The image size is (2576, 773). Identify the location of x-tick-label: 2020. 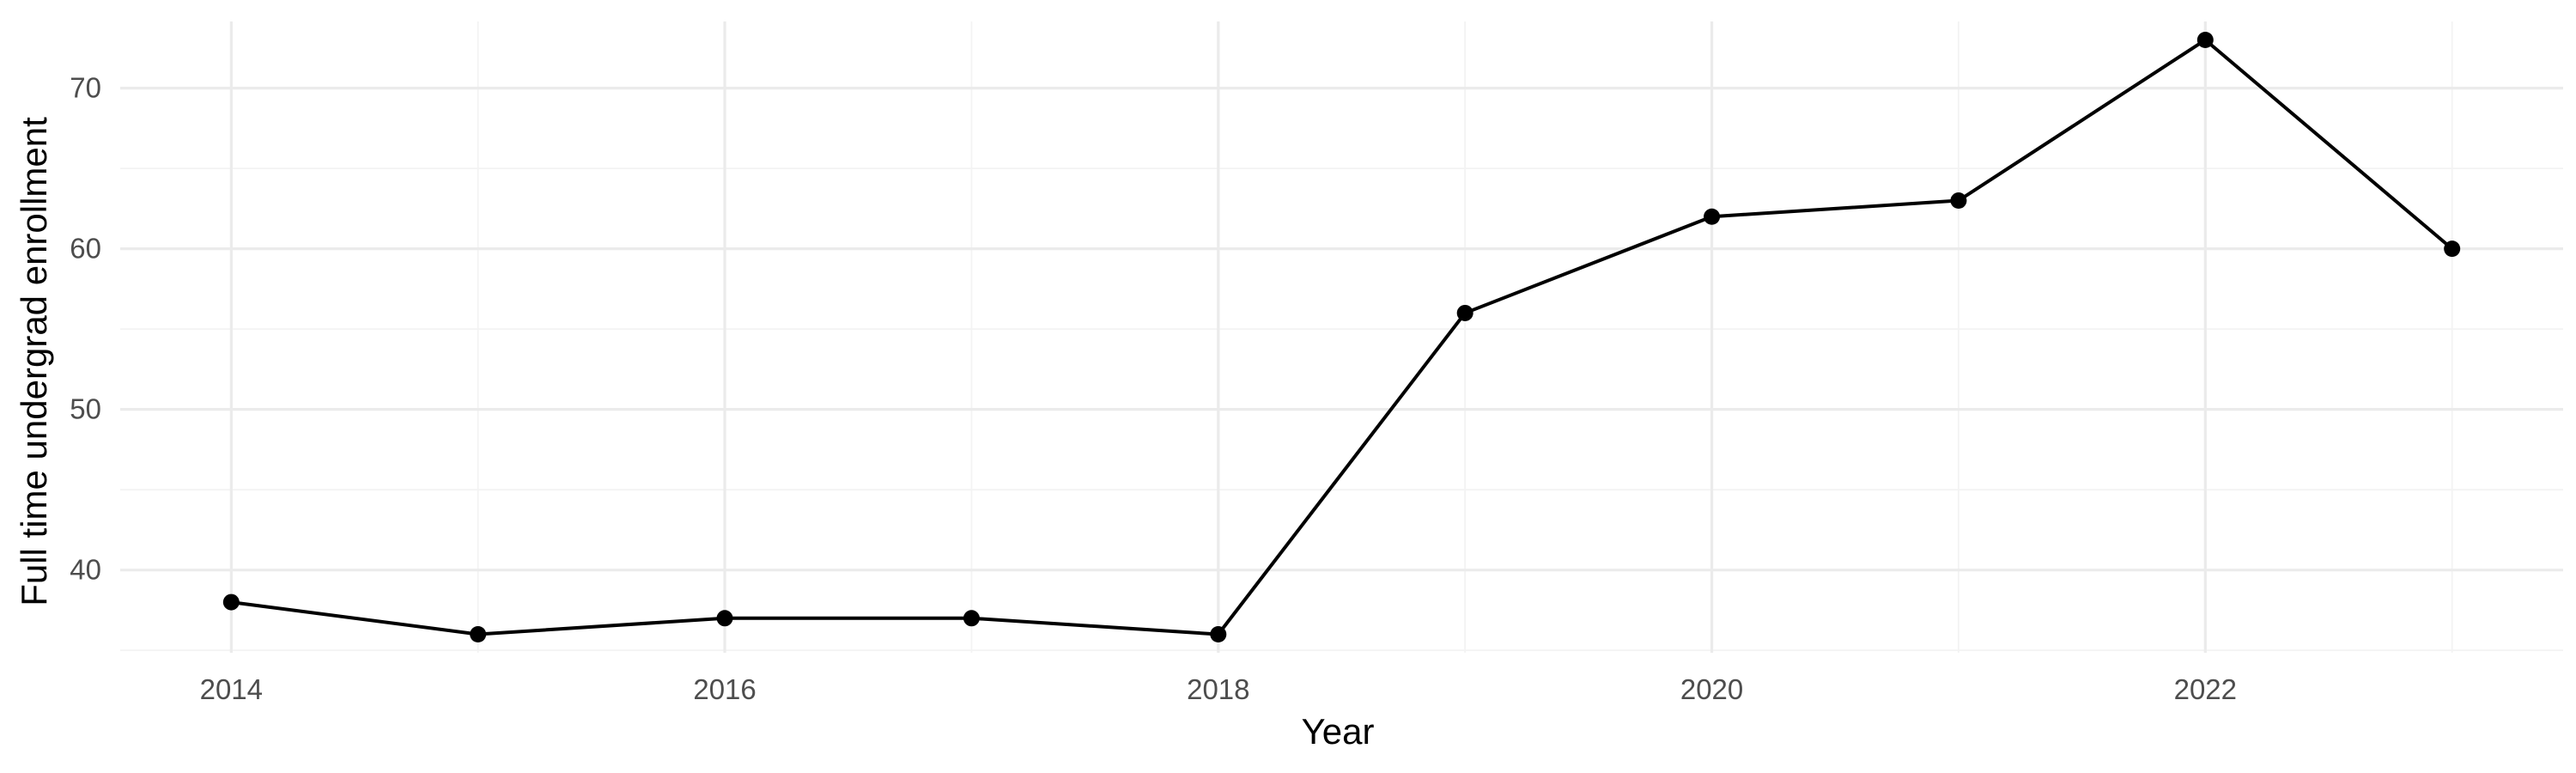
(1711, 689).